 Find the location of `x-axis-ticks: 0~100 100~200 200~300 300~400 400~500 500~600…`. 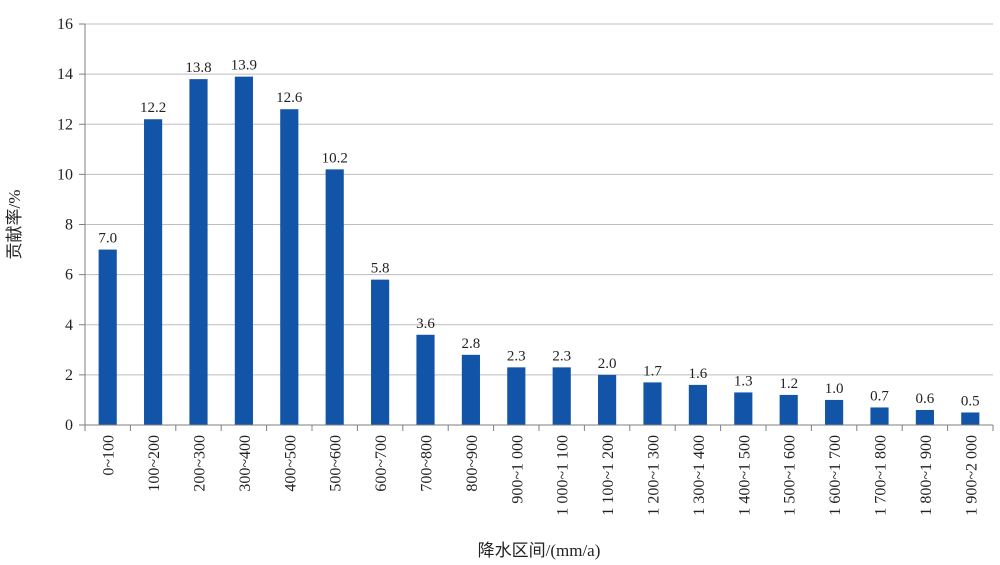

x-axis-ticks: 0~100 100~200 200~300 300~400 400~500 500~600… is located at coordinates (539, 470).